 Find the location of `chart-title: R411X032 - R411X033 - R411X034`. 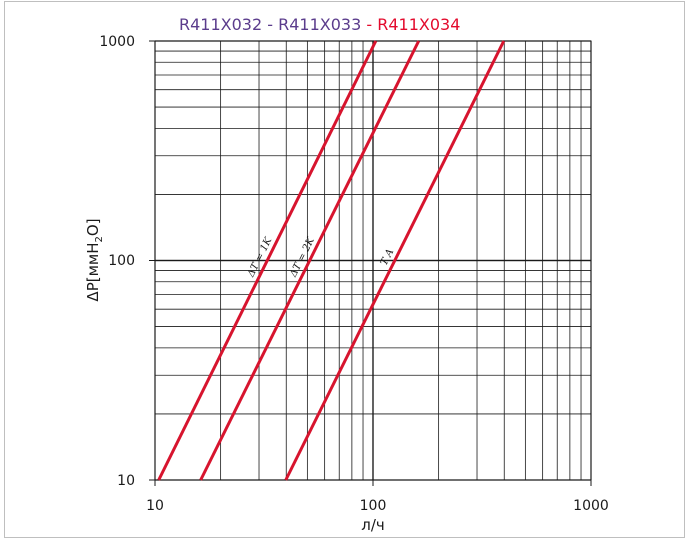

chart-title: R411X032 - R411X033 - R411X034 is located at coordinates (319, 24).